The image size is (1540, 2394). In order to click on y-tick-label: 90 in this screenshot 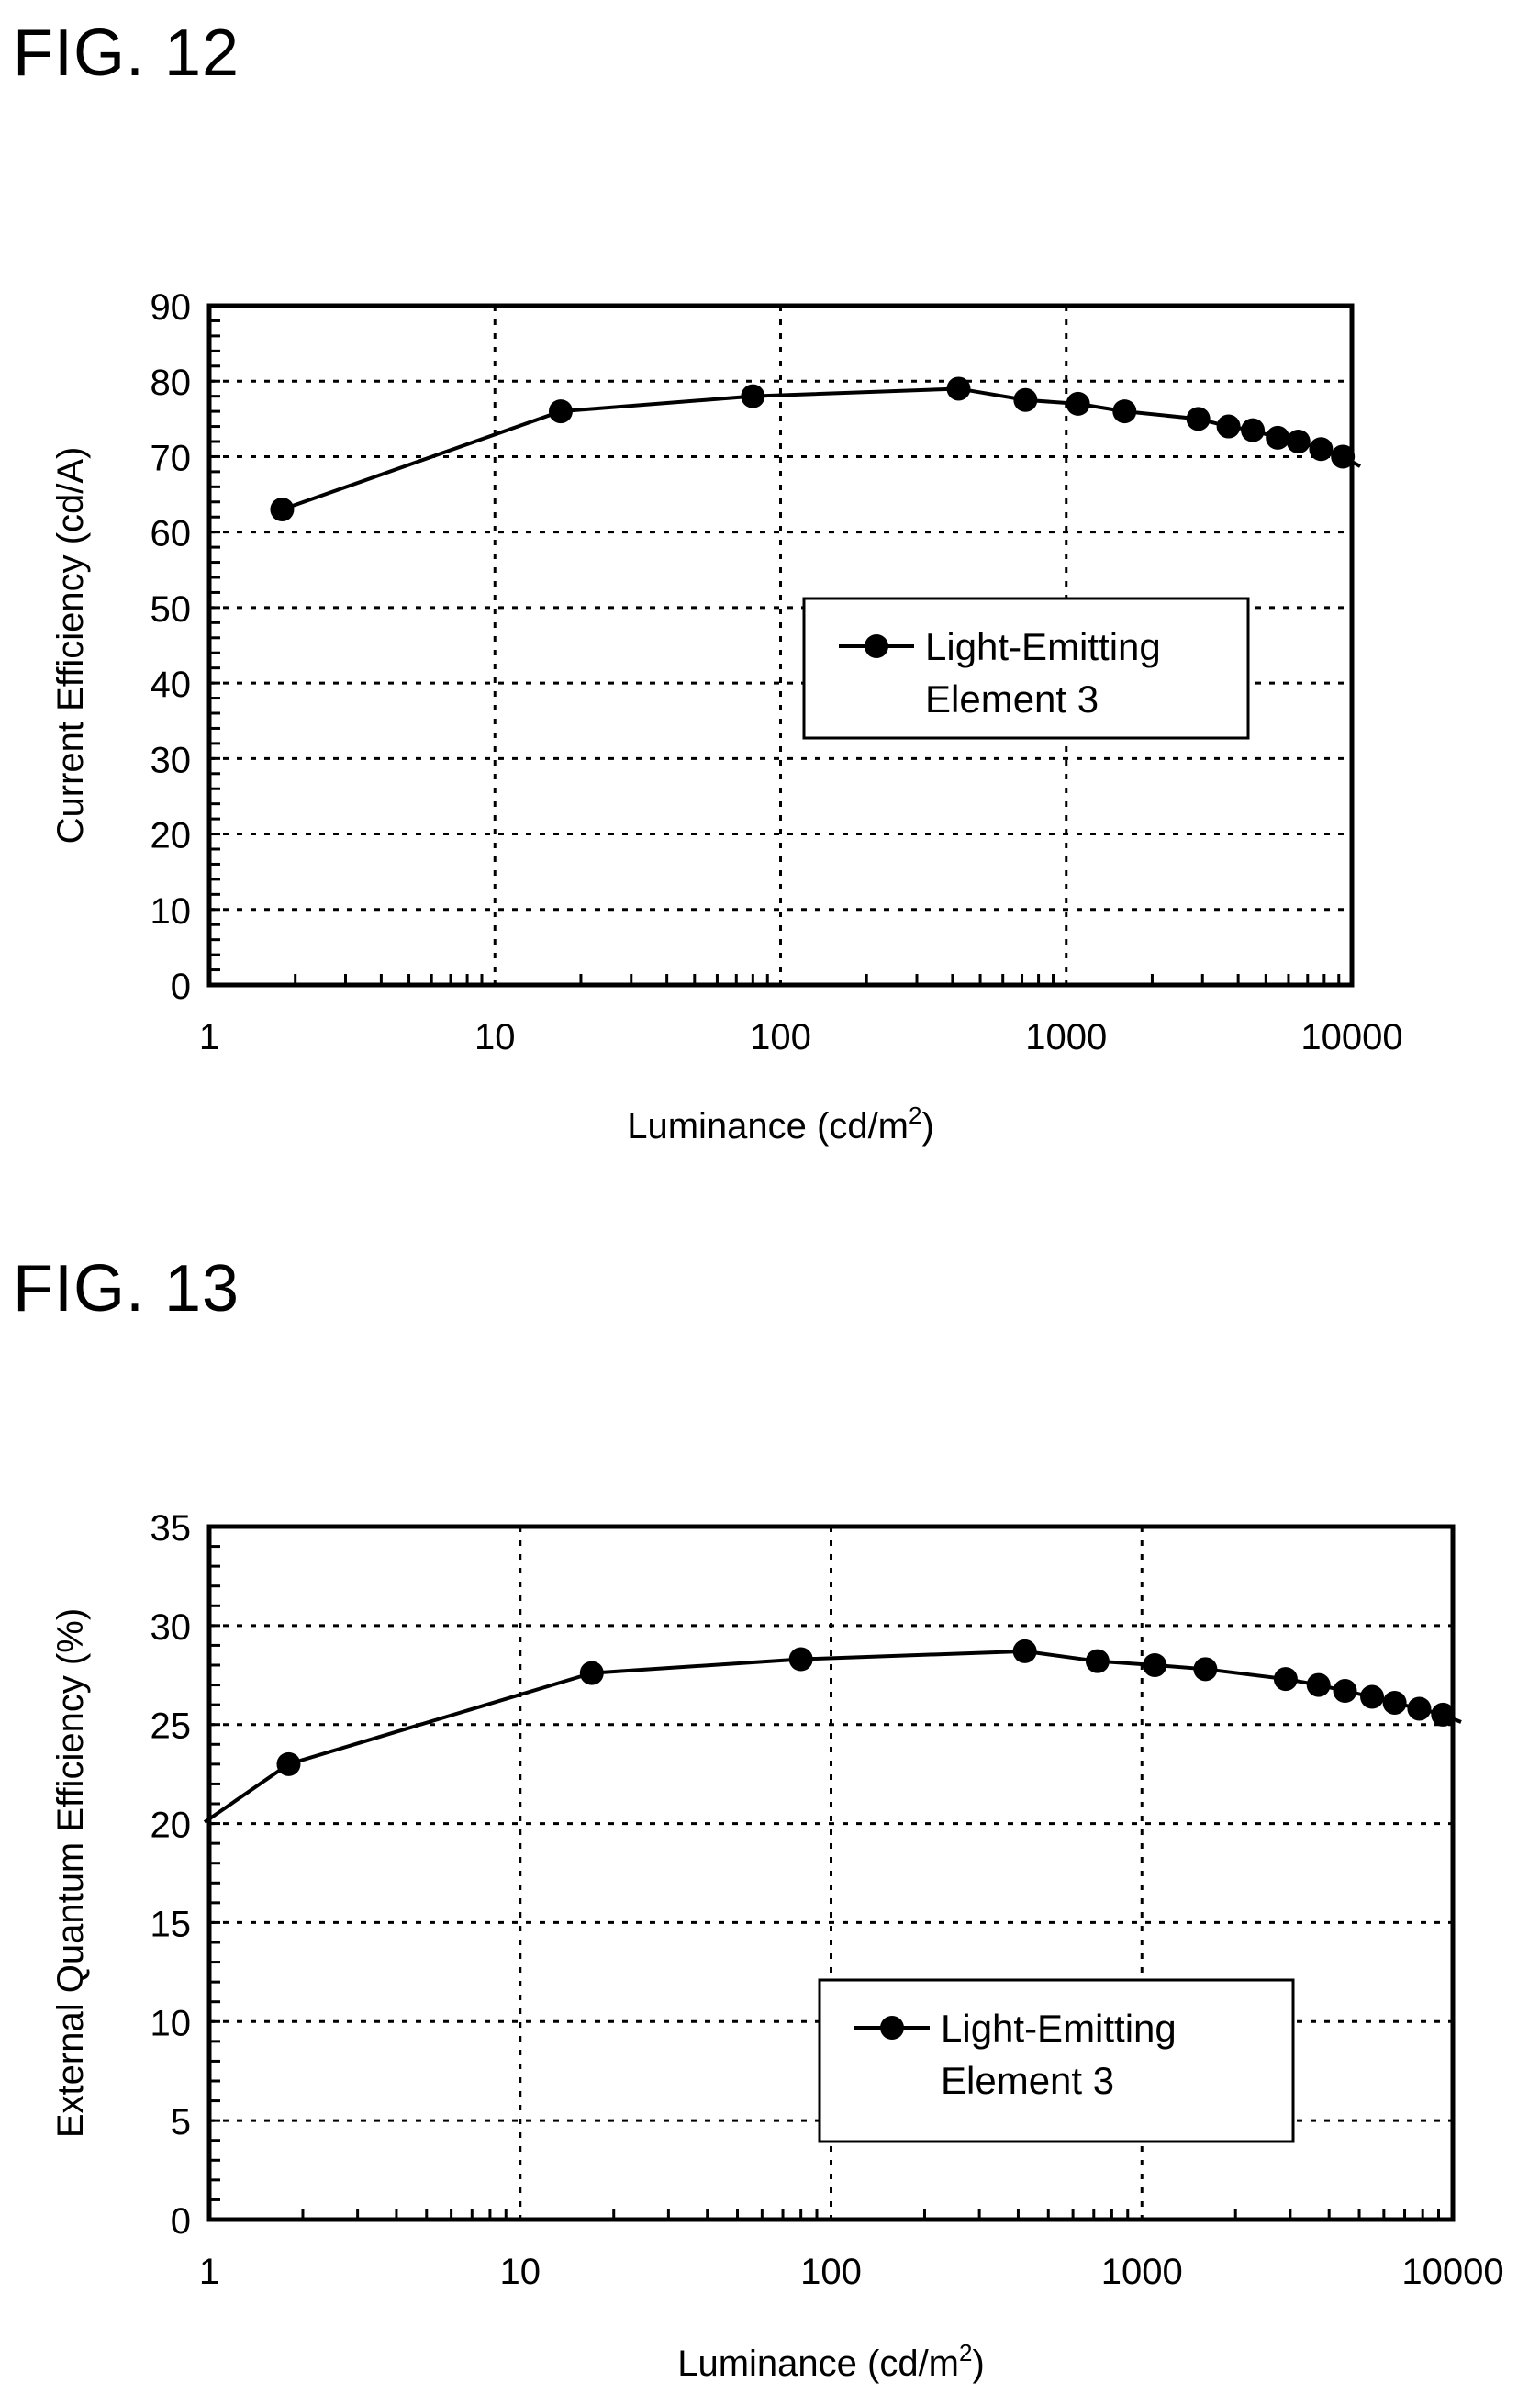, I will do `click(171, 307)`.